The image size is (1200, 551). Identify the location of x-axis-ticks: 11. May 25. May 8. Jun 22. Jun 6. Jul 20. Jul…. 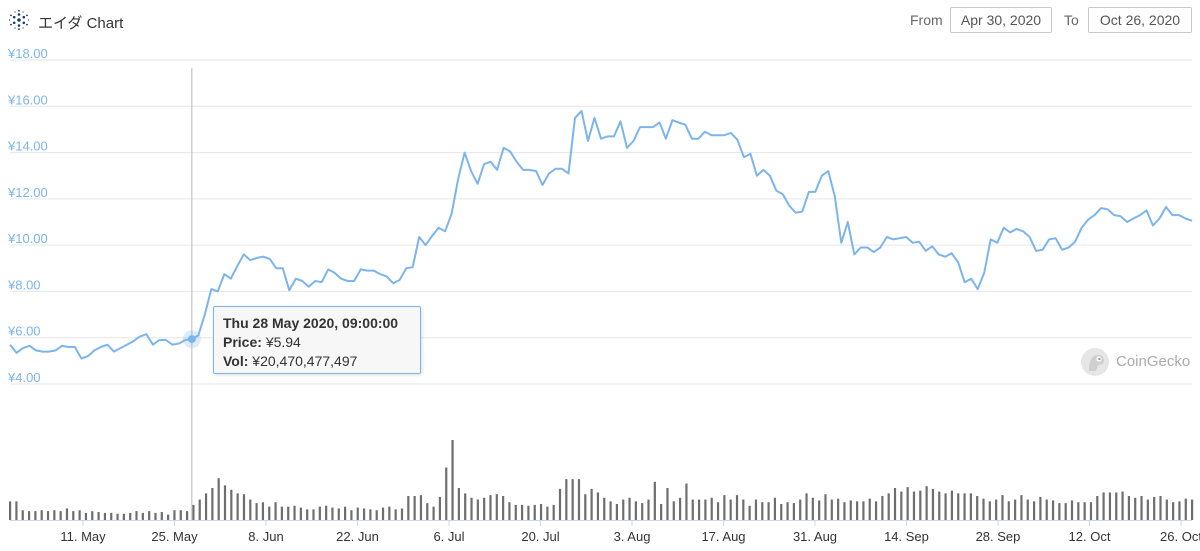
(630, 532).